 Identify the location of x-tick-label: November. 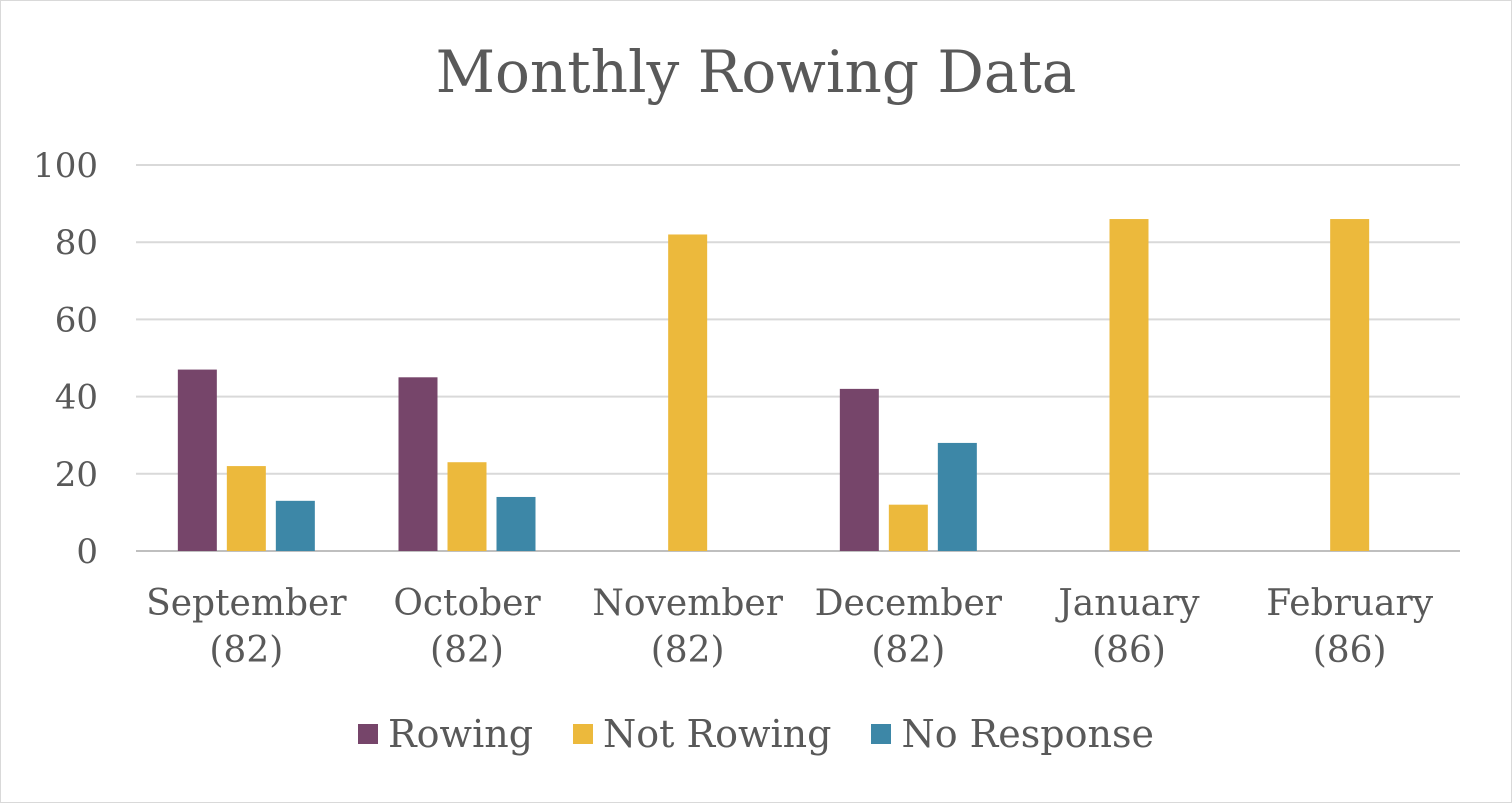
(687, 603).